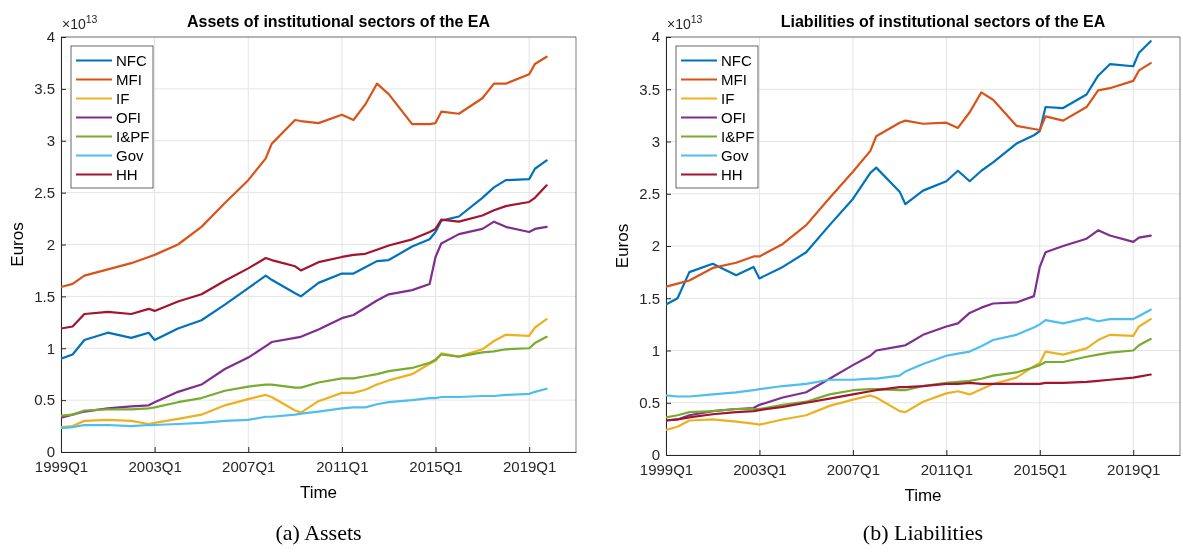  I want to click on chart-title: Assets of institutional sectors of the EA, so click(338, 21).